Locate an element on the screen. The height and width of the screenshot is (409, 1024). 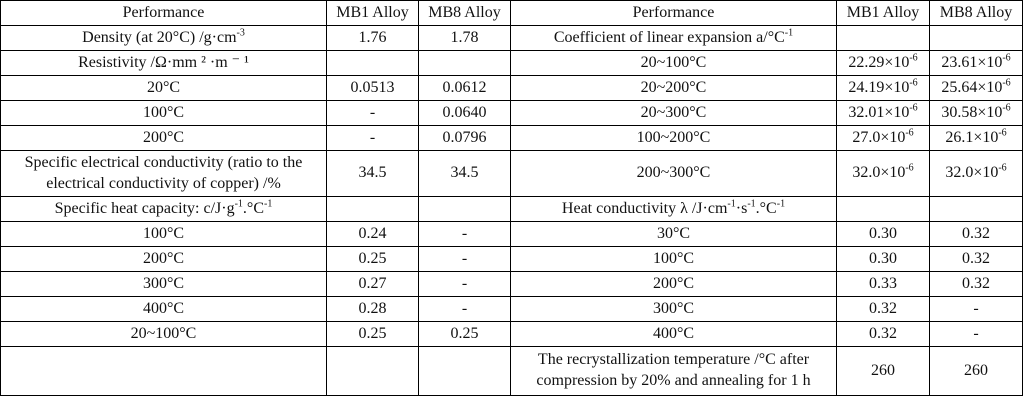
expansion-200-300-label: 200~300°C is located at coordinates (673, 173).